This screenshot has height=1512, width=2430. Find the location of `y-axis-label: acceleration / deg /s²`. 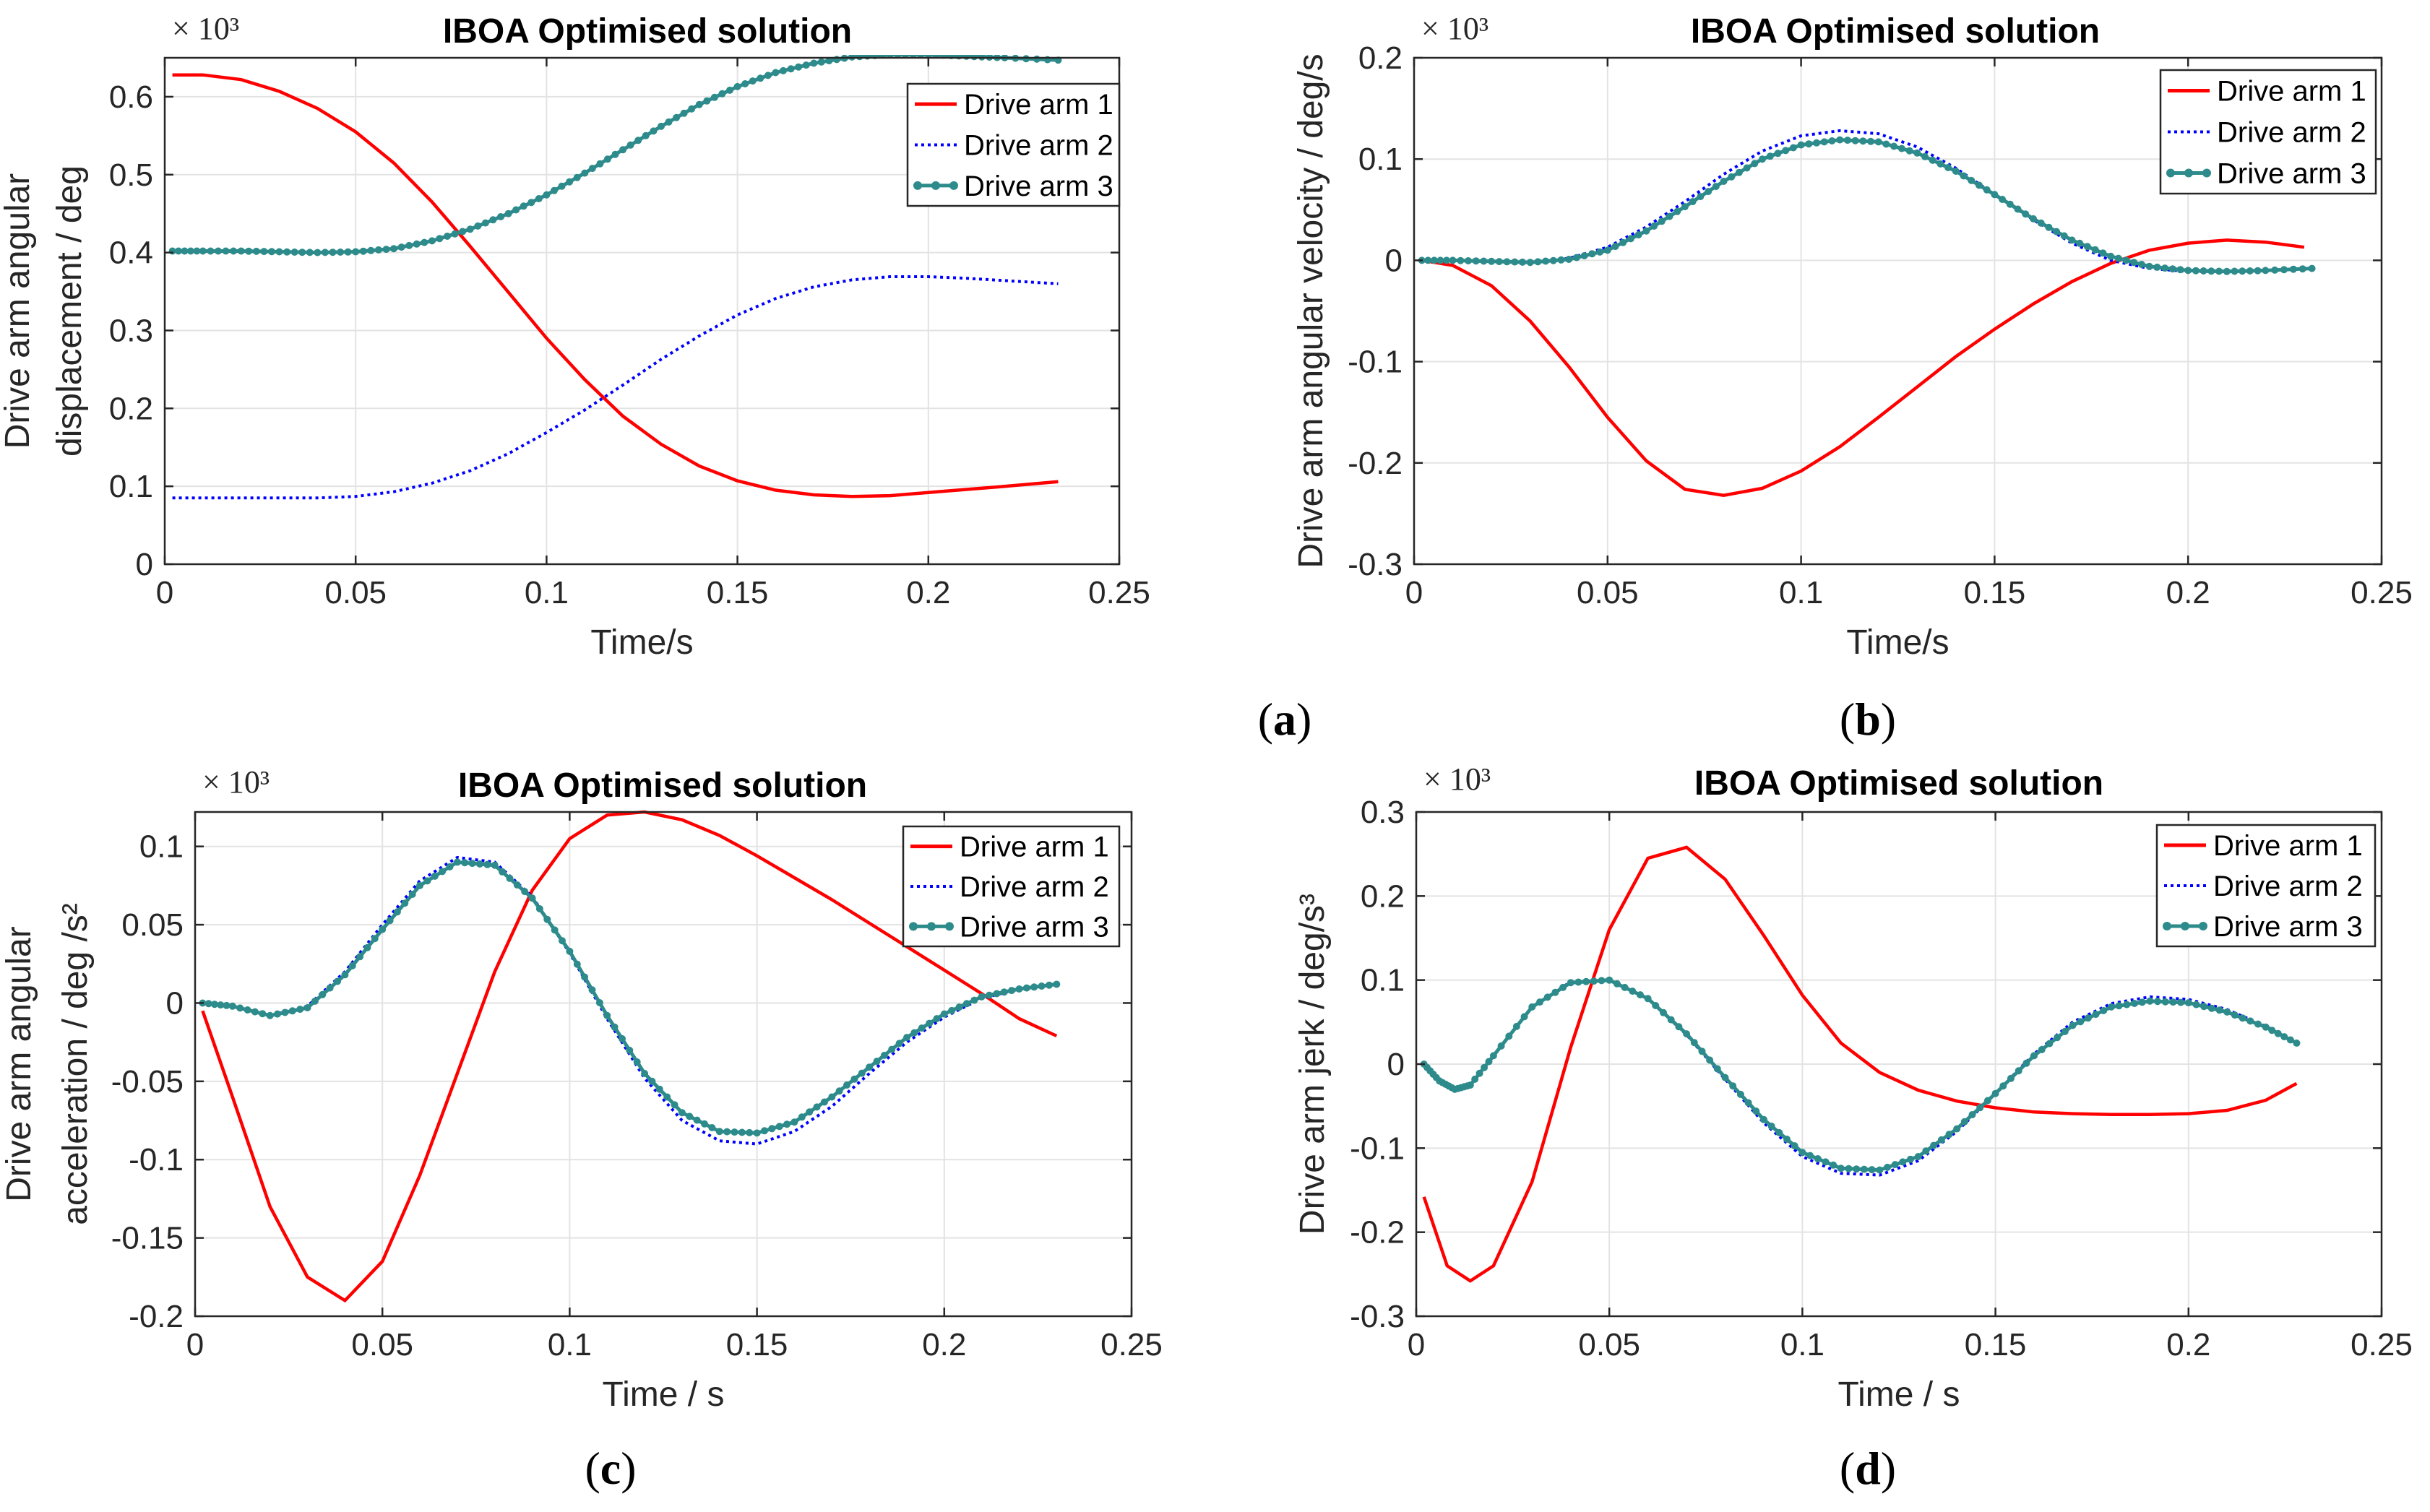

y-axis-label: acceleration / deg /s² is located at coordinates (75, 1064).